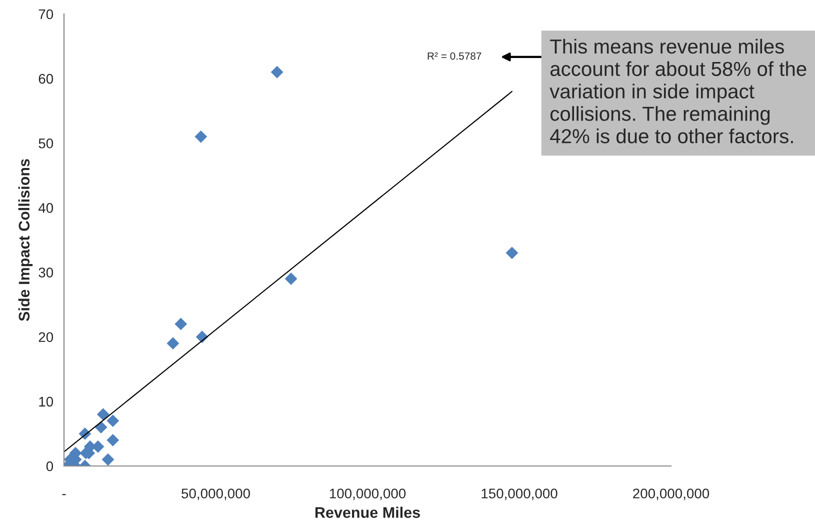 This screenshot has height=523, width=815. Describe the element at coordinates (367, 512) in the screenshot. I see `x-axis-title: Revenue Miles` at that location.